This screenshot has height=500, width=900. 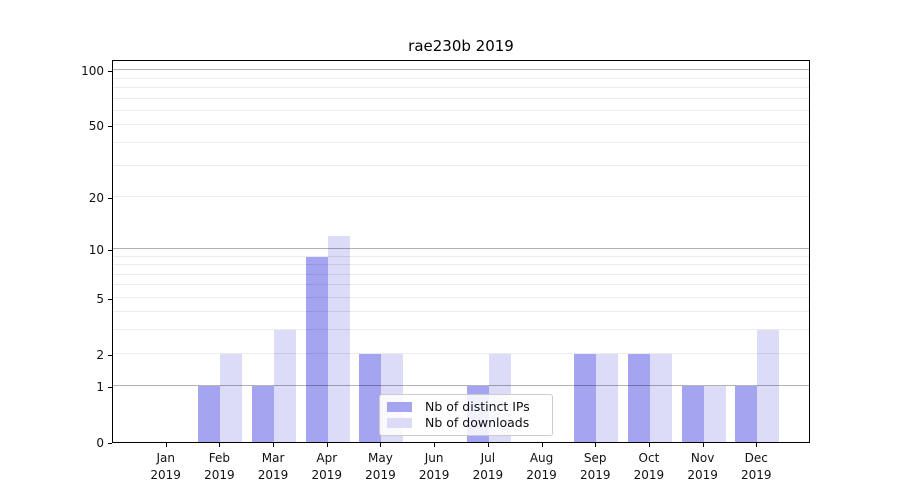 I want to click on y-tick-label: 2, so click(x=100, y=354).